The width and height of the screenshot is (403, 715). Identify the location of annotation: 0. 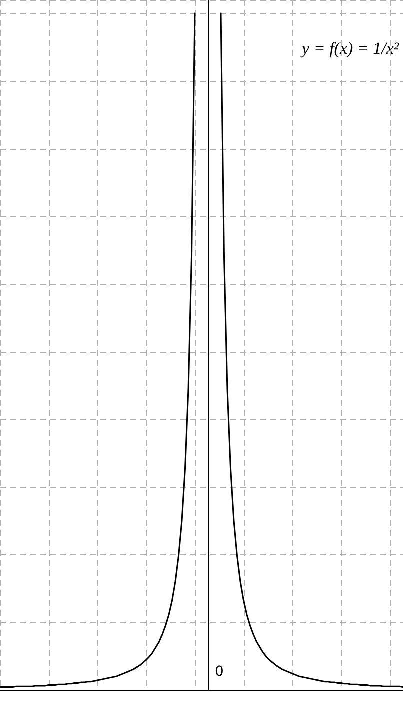
(219, 672).